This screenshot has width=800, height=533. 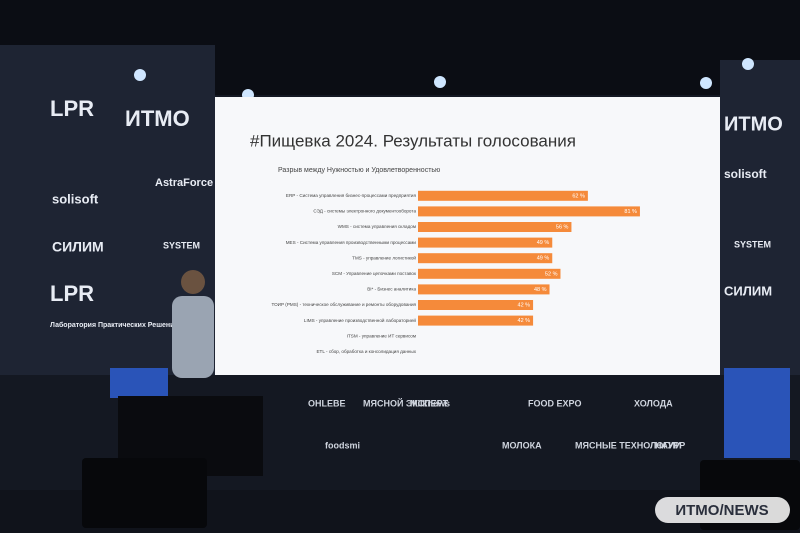 I want to click on sponsor: Milknews, so click(x=430, y=403).